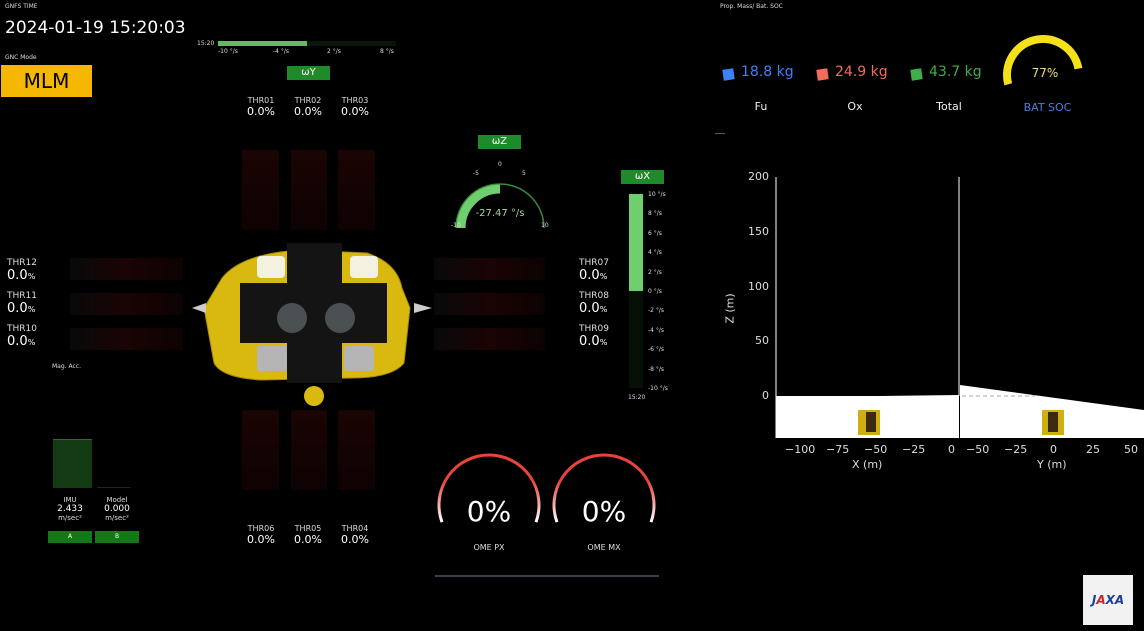 The height and width of the screenshot is (631, 1144). I want to click on ome-px-gauge, so click(489, 488).